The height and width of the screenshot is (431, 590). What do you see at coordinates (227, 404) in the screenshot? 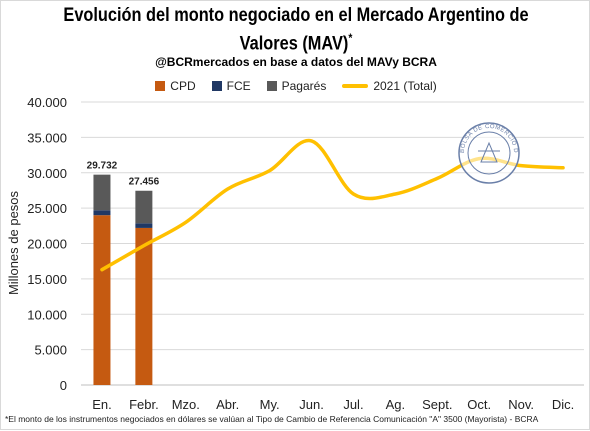
I see `x-tick-label: Abr.` at bounding box center [227, 404].